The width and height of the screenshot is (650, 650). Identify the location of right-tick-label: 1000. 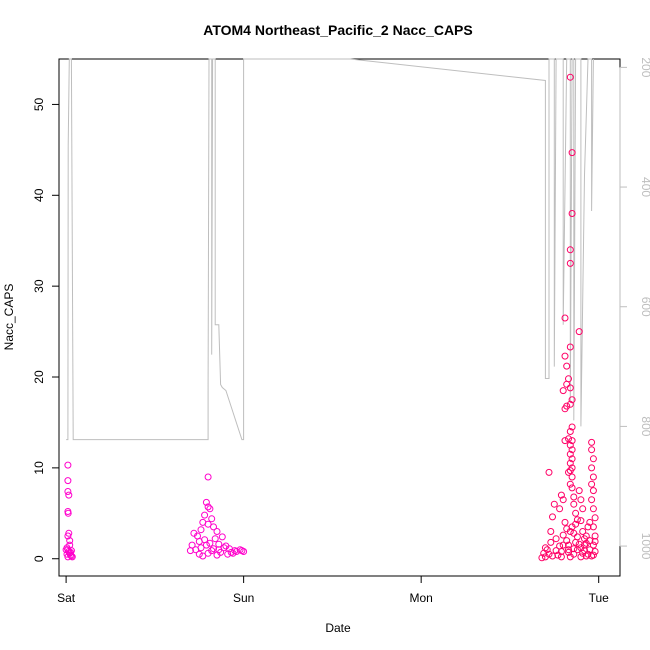
(644, 546).